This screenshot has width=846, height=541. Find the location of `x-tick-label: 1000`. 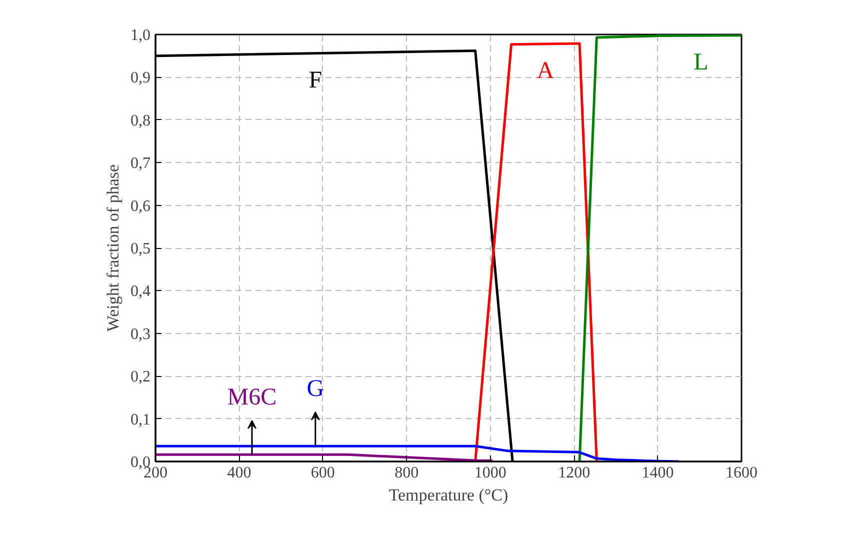

x-tick-label: 1000 is located at coordinates (490, 473).